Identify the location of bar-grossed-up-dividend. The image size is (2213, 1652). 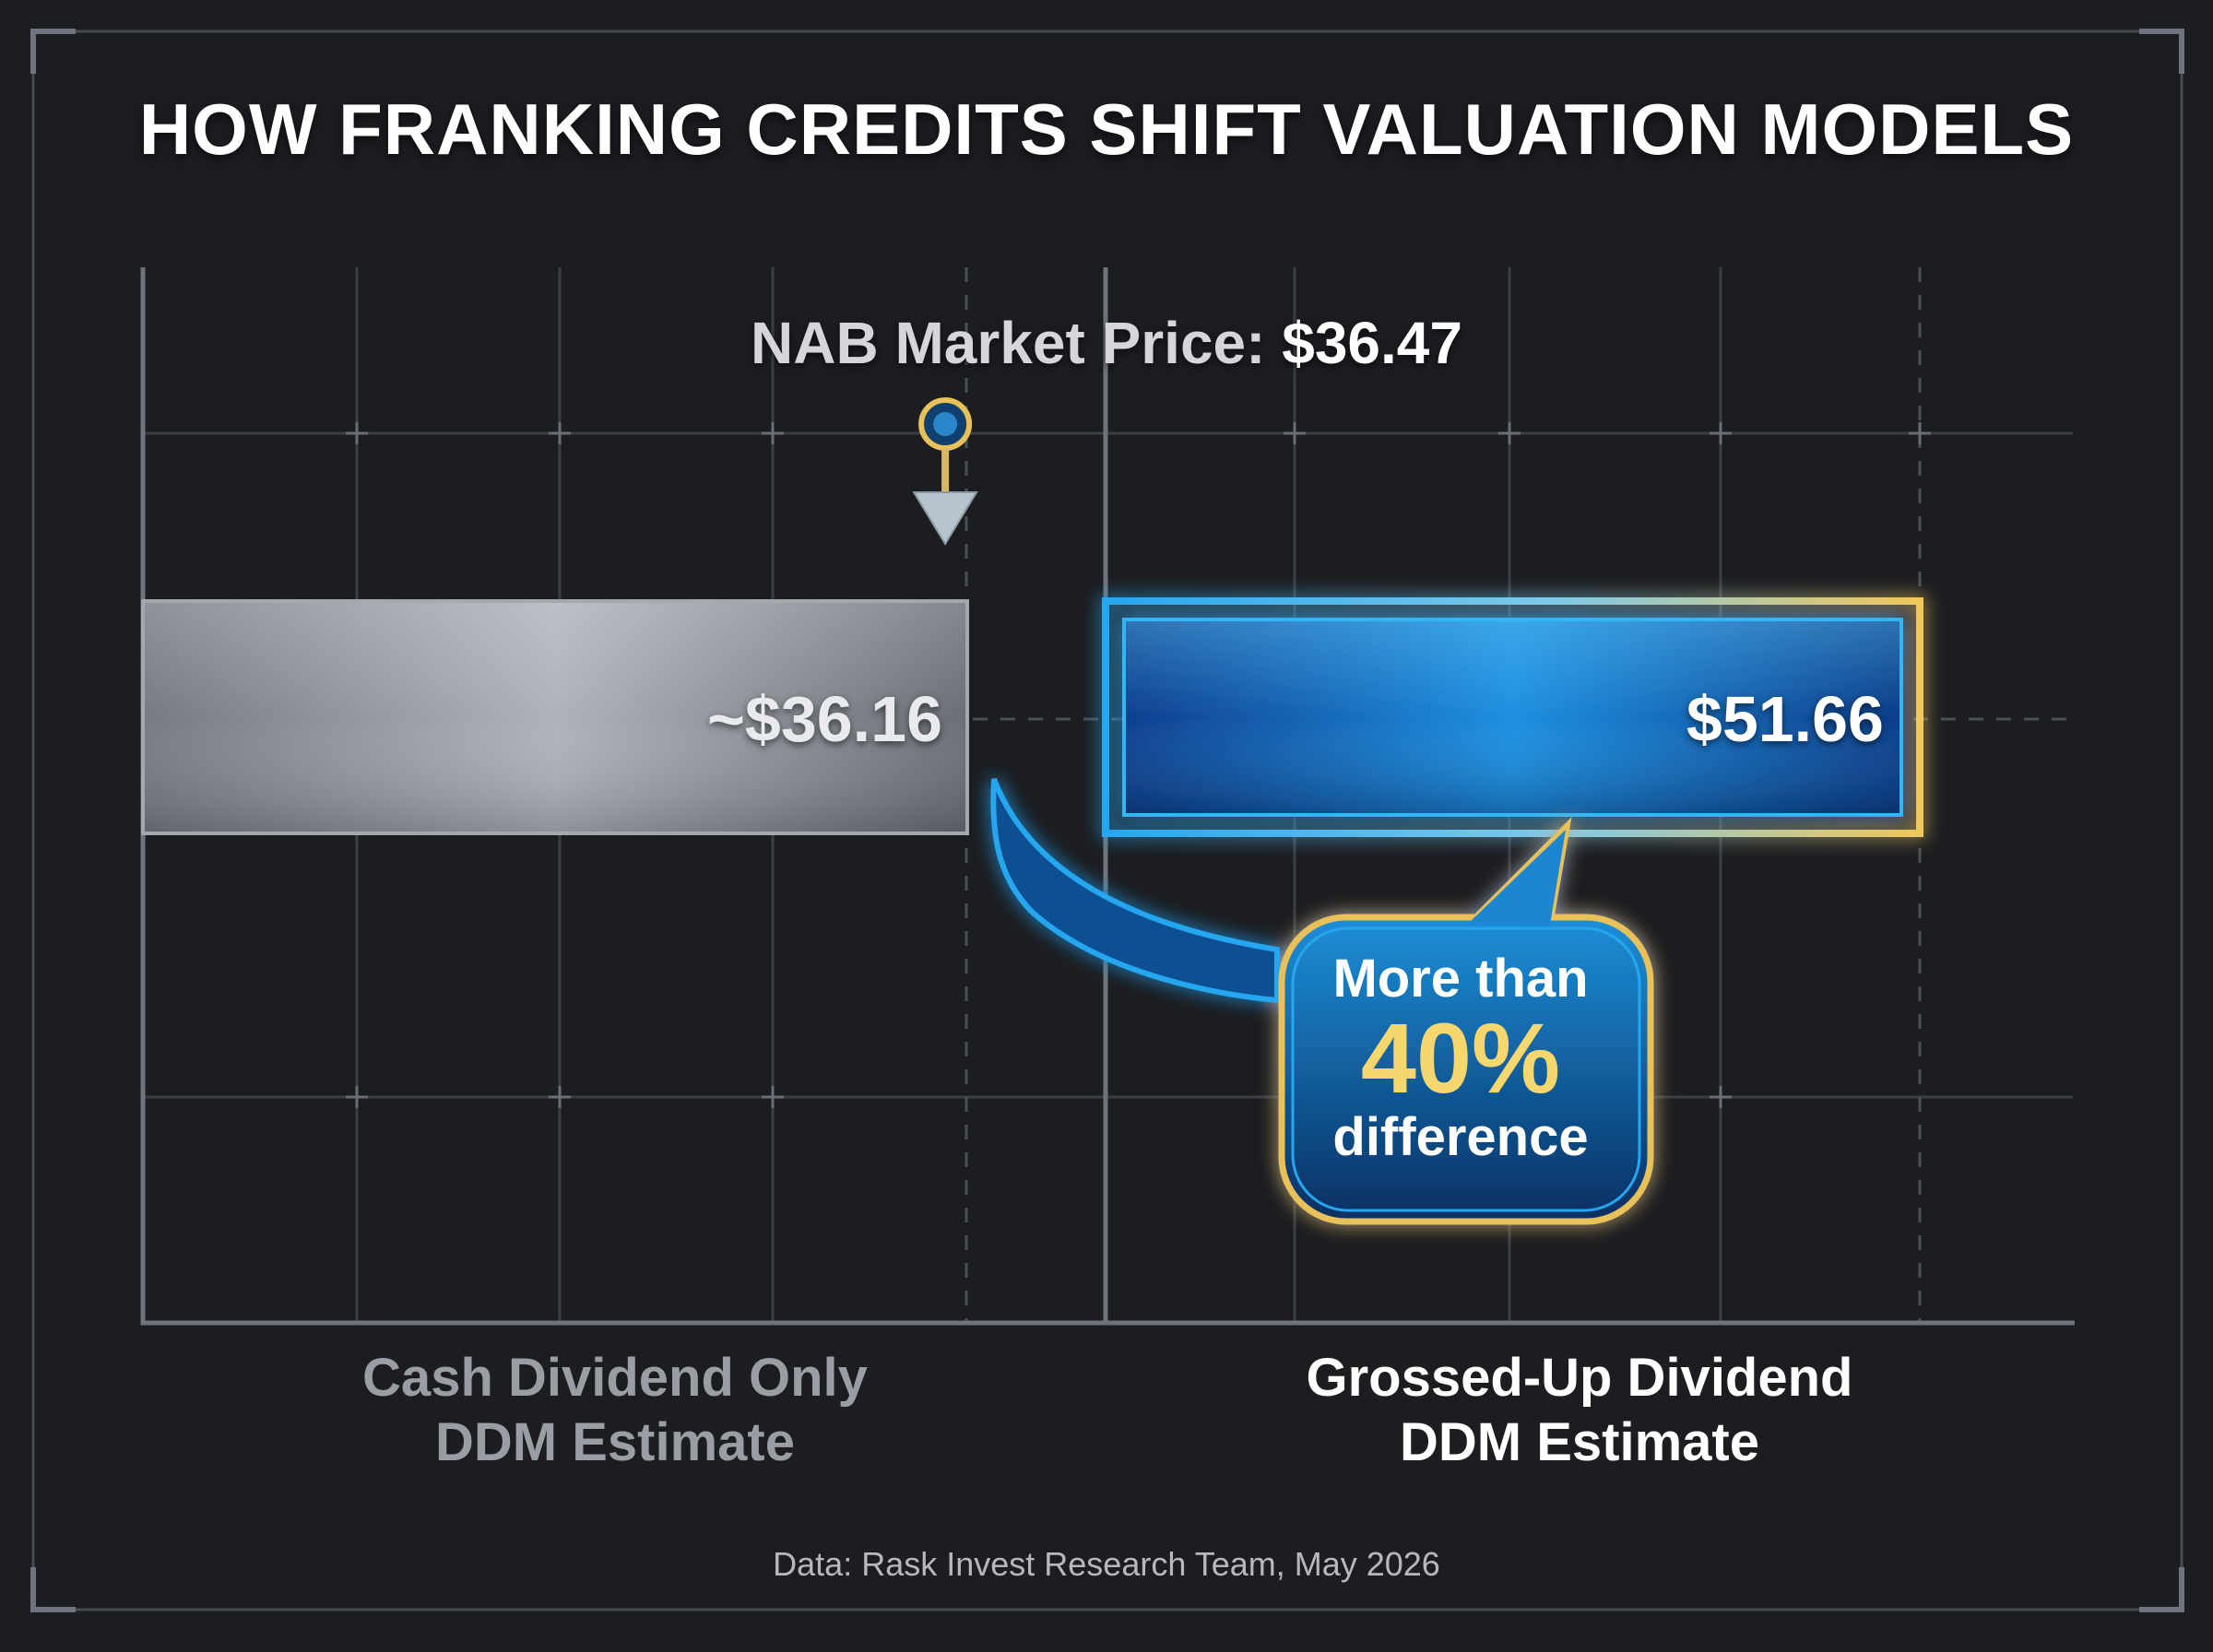
(1512, 717).